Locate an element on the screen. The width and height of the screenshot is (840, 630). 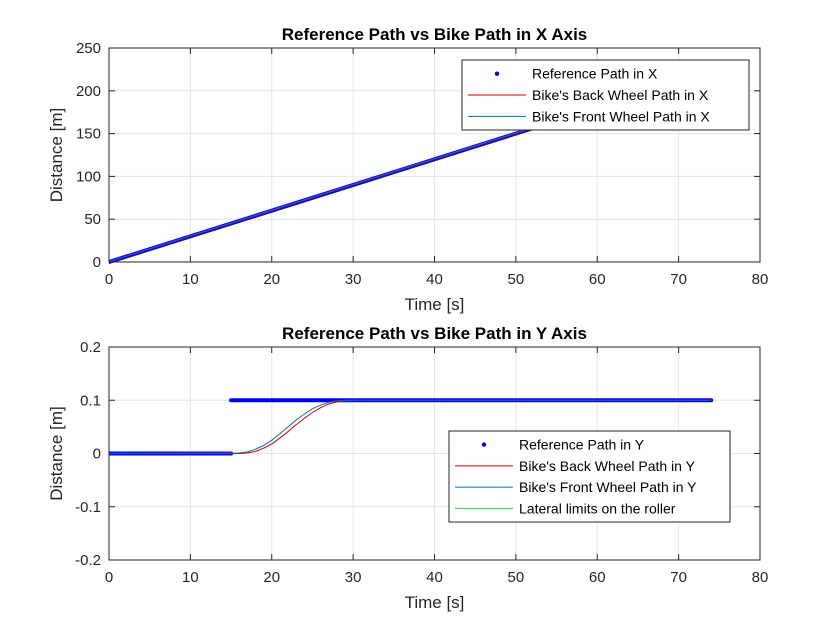
legend-label: Lateral limits on the roller is located at coordinates (597, 508).